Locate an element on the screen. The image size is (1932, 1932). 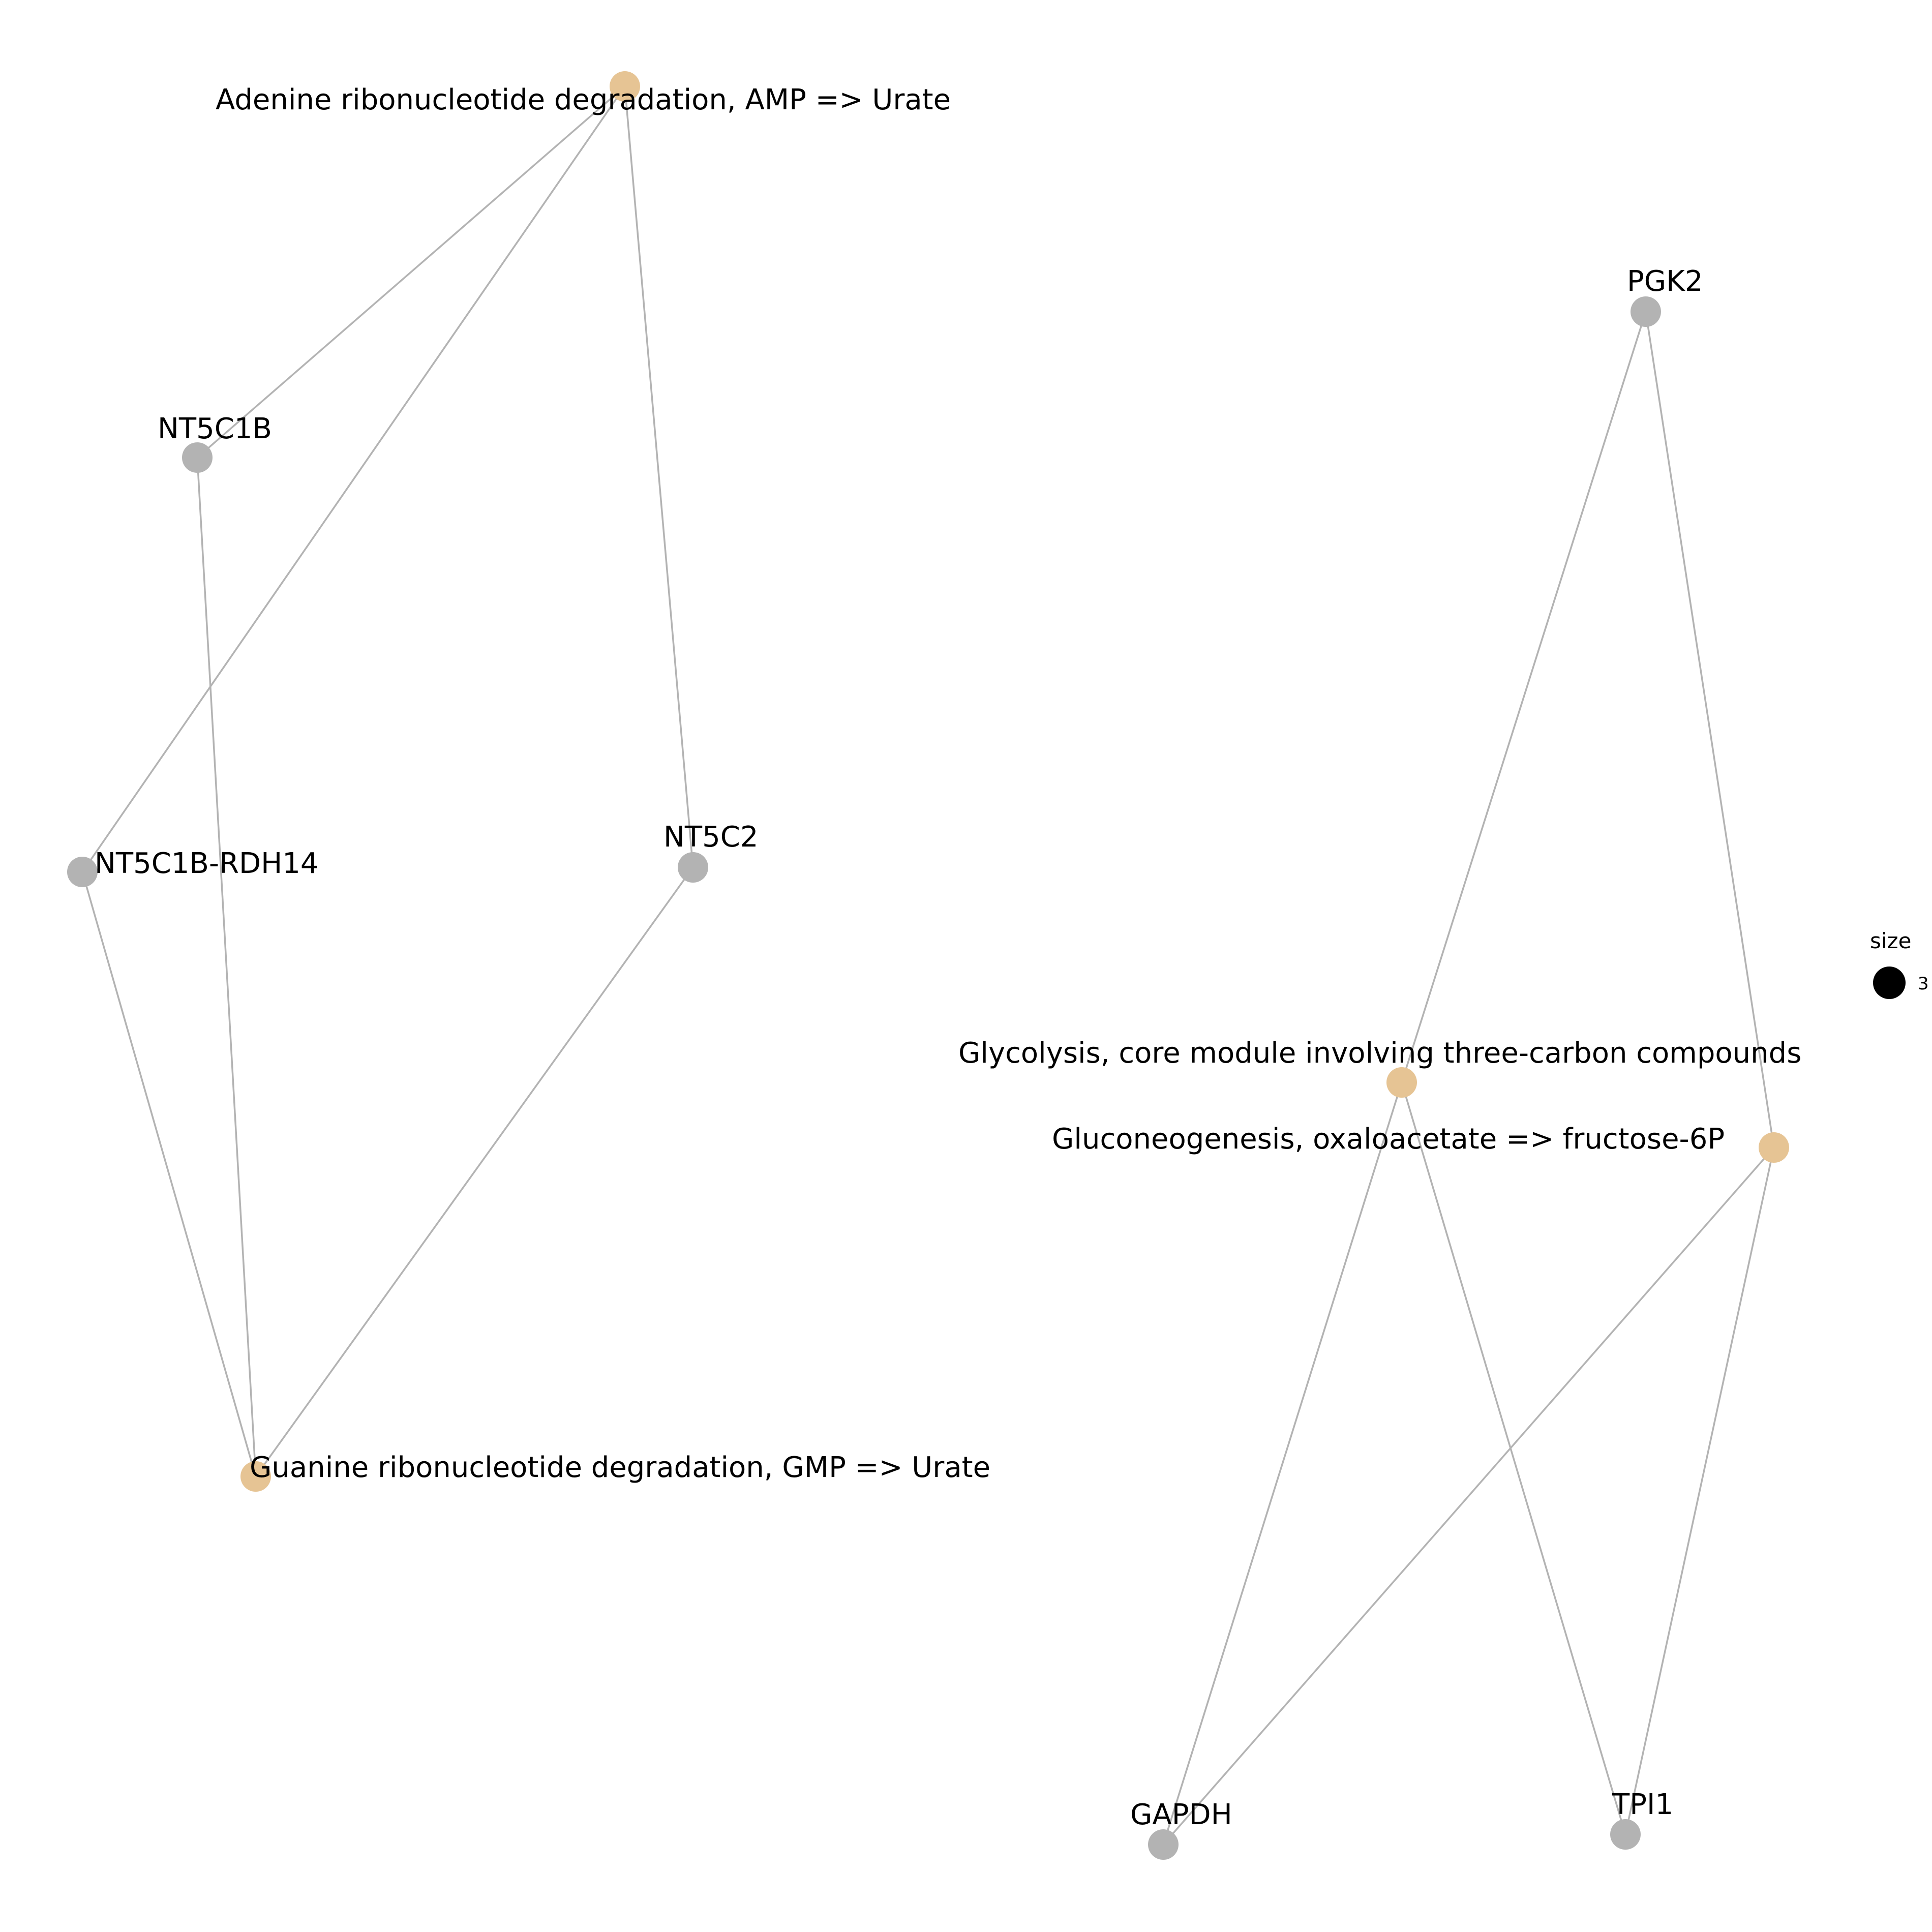
edge-glyc-tpi1 is located at coordinates (1514, 1459).